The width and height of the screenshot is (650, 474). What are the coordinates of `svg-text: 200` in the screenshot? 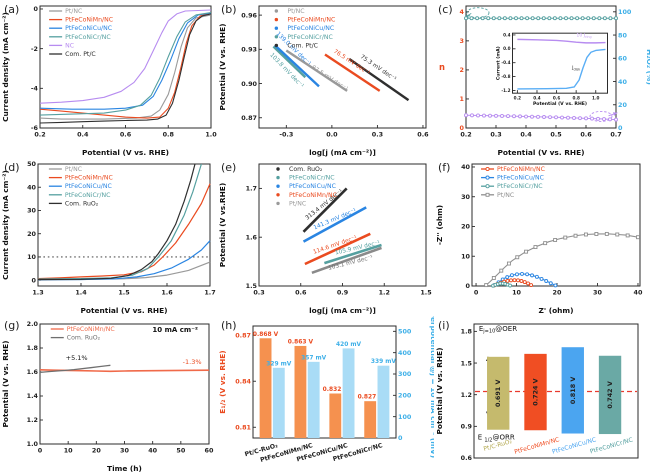 It's located at (405, 396).